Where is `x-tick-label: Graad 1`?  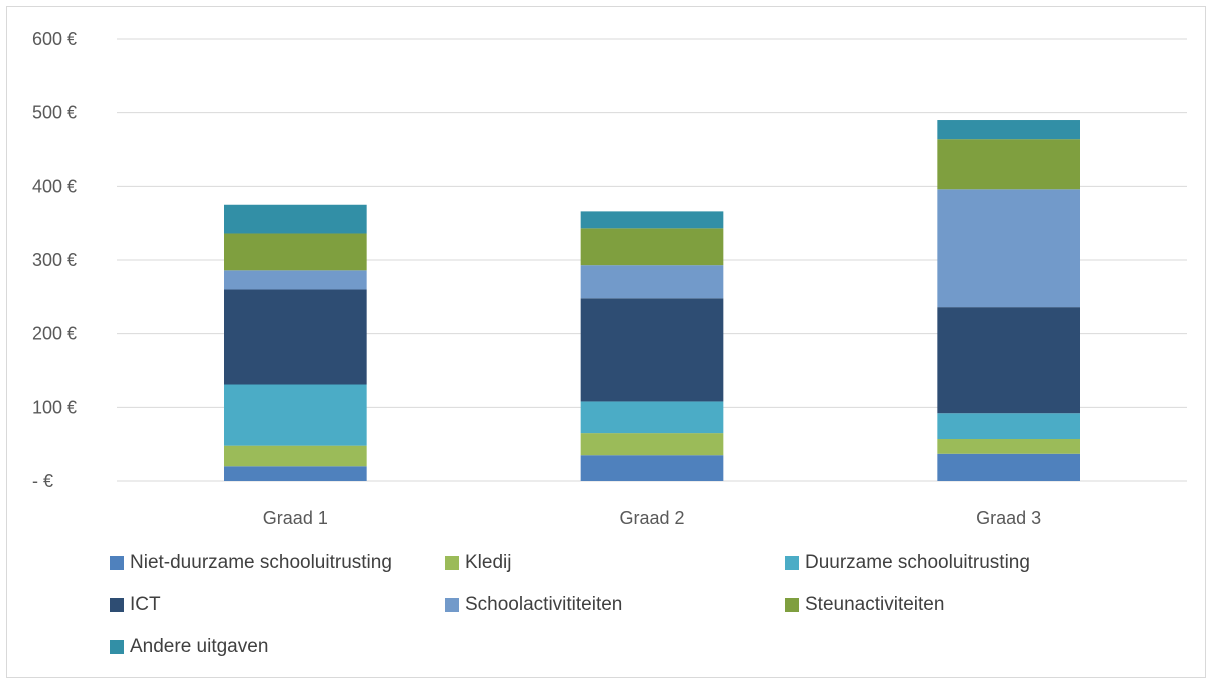 x-tick-label: Graad 1 is located at coordinates (295, 518).